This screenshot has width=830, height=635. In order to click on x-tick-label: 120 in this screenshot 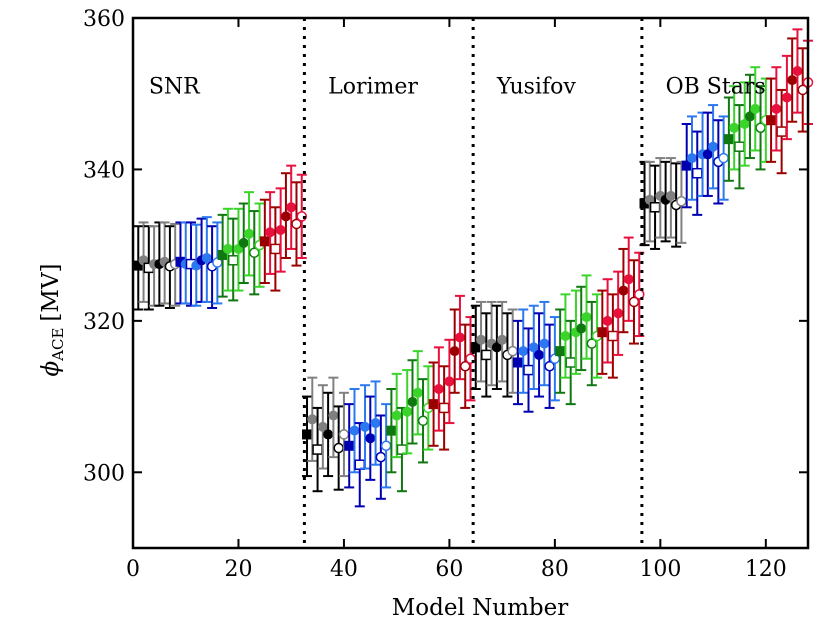, I will do `click(766, 569)`.